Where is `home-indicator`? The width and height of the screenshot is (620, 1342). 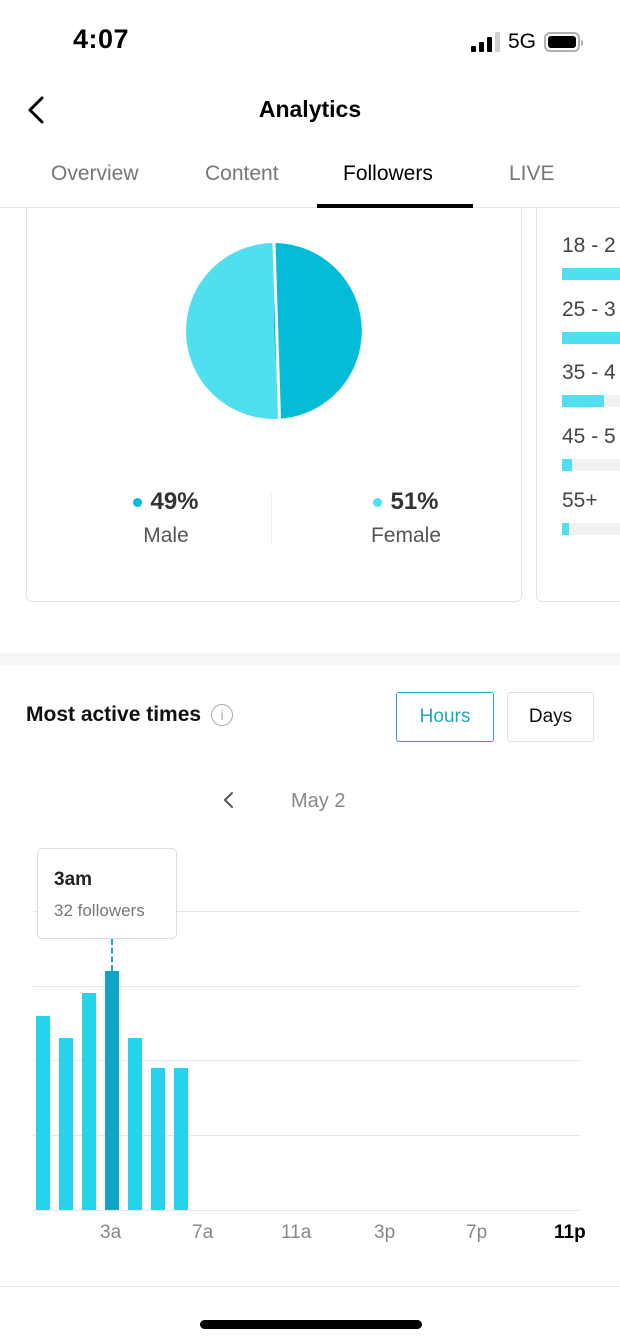
home-indicator is located at coordinates (311, 1324).